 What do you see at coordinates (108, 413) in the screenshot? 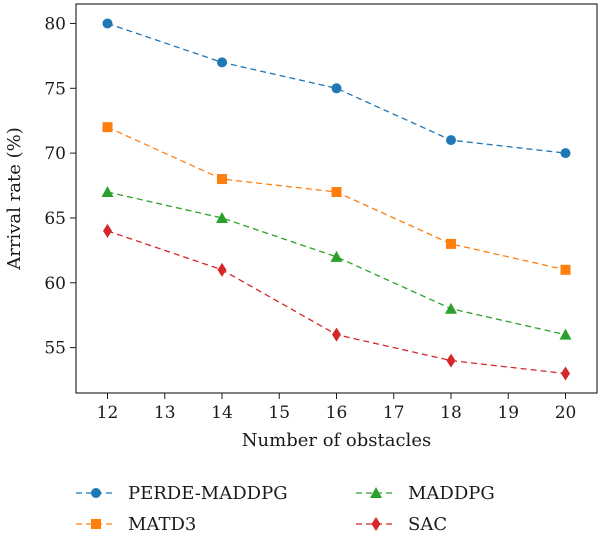
I see `x-tick-label: 12` at bounding box center [108, 413].